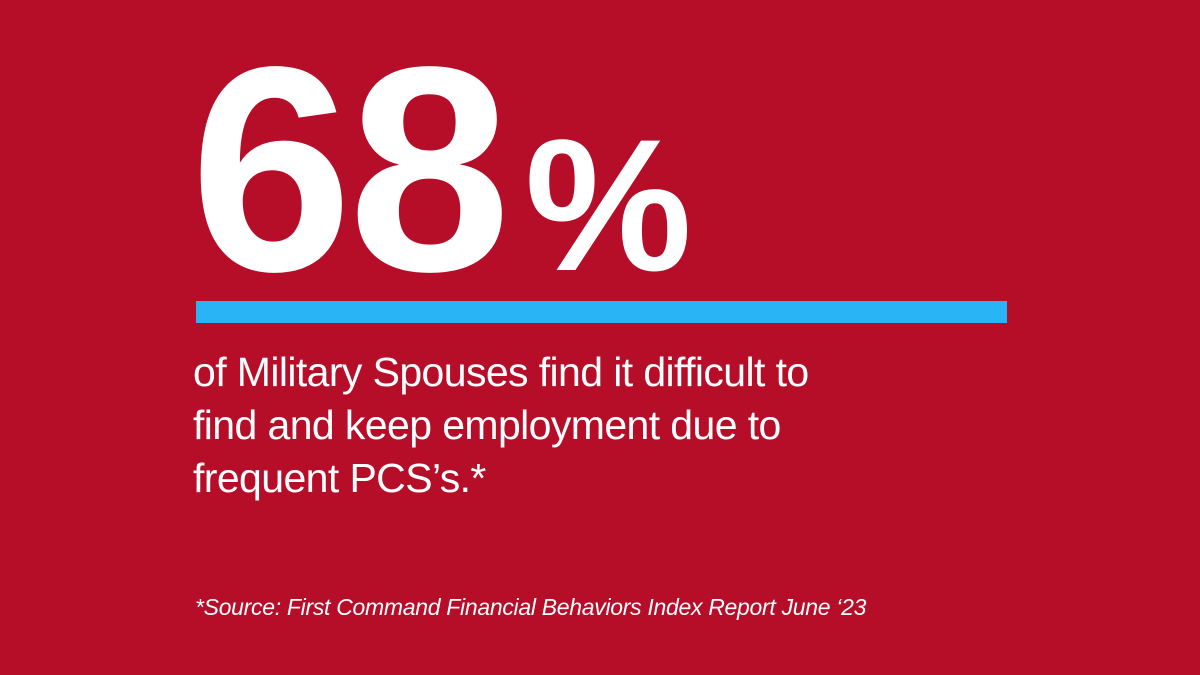  Describe the element at coordinates (350, 169) in the screenshot. I see `stat-value: 68` at that location.